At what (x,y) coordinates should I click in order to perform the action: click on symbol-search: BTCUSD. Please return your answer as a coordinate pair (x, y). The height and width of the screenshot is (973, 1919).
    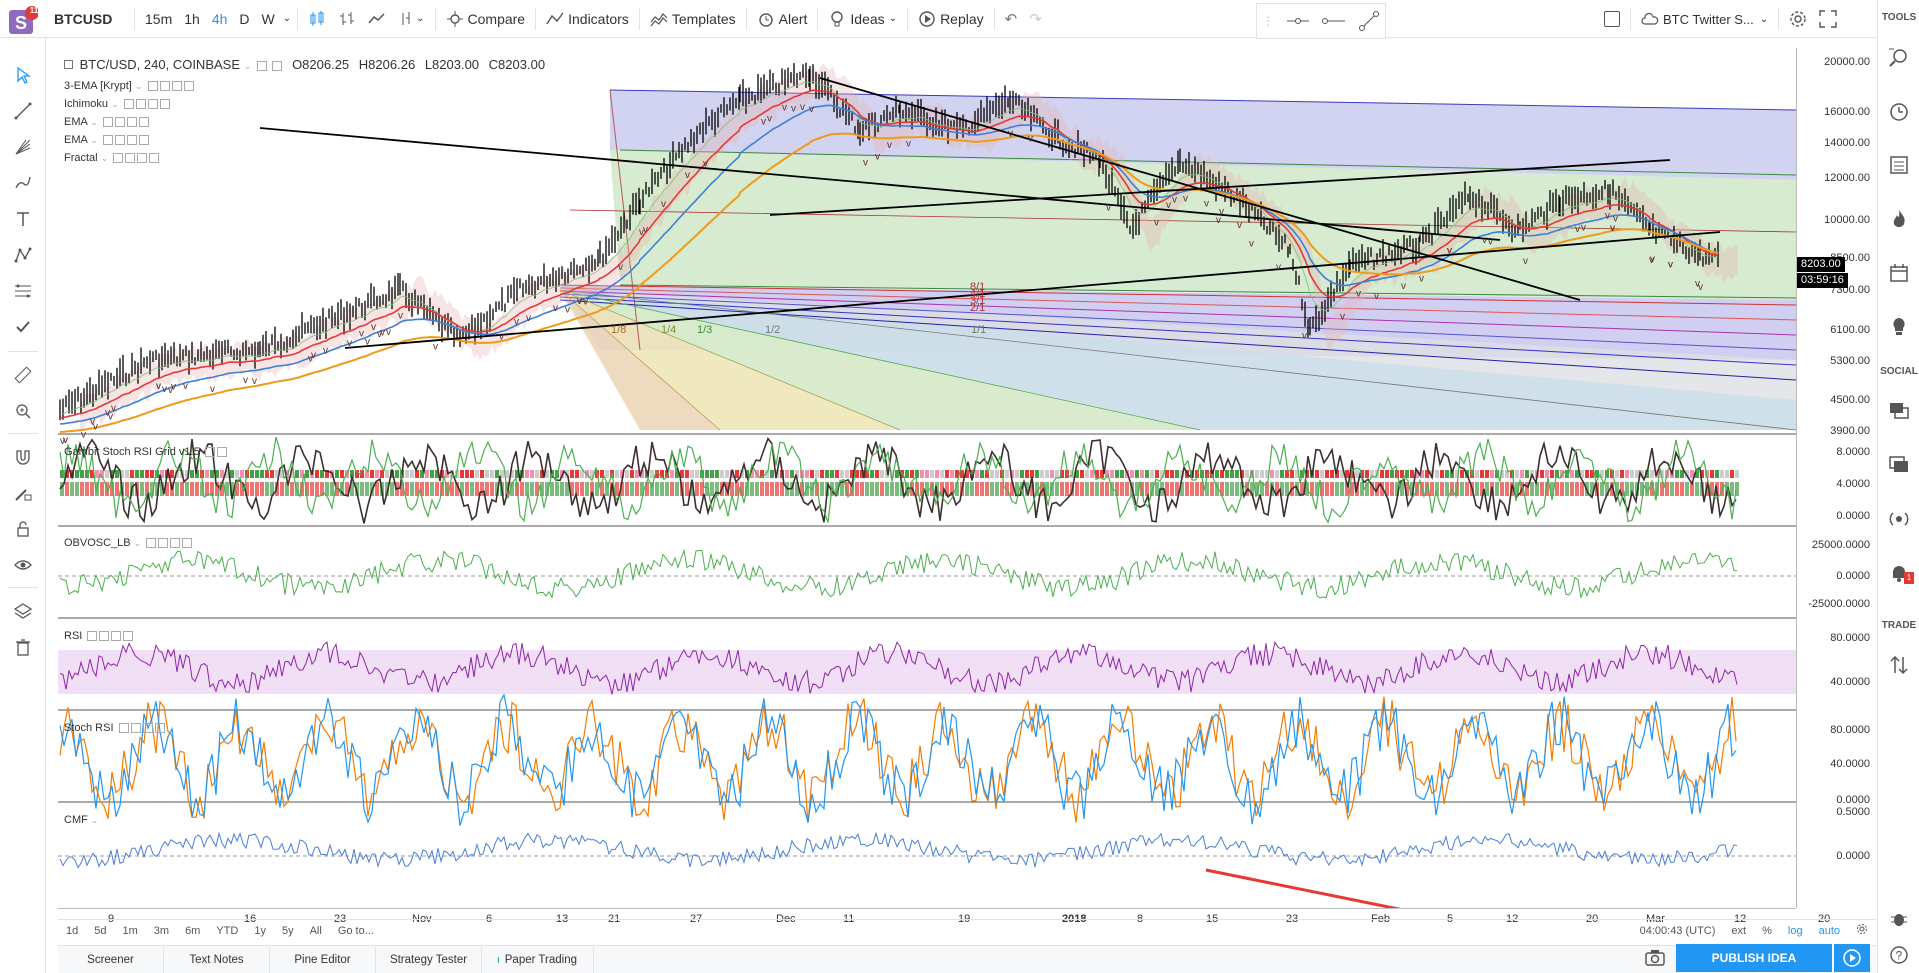
    Looking at the image, I should click on (83, 18).